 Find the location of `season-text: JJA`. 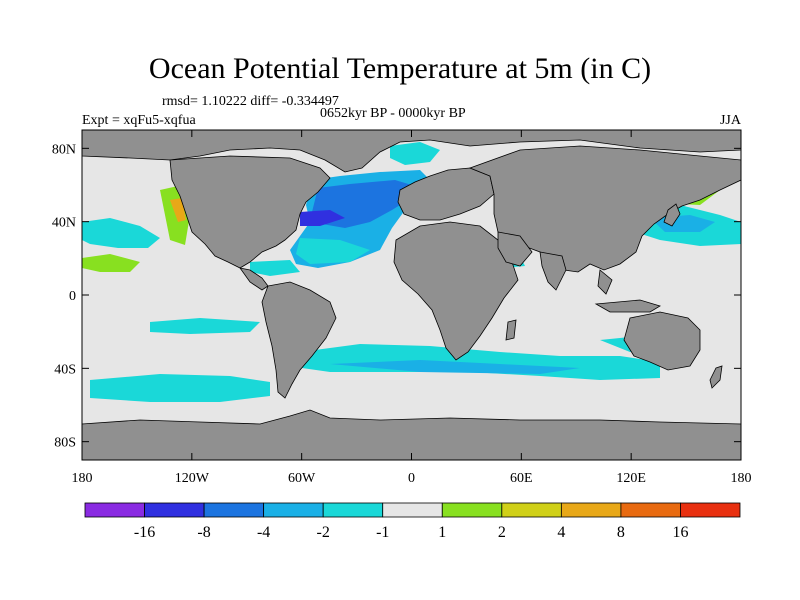

season-text: JJA is located at coordinates (730, 120).